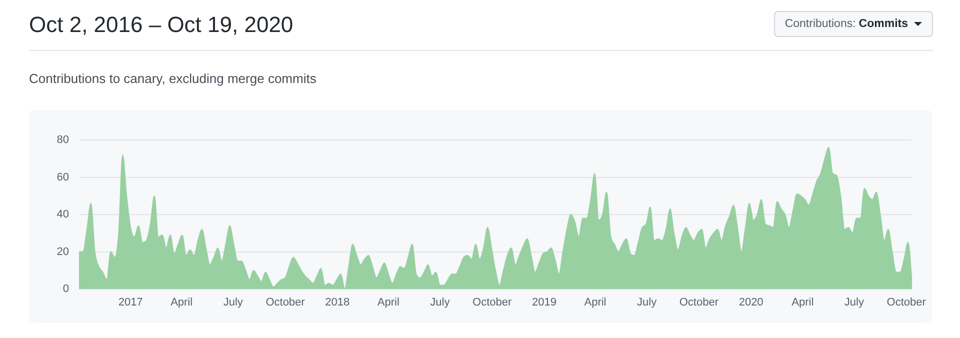  Describe the element at coordinates (337, 302) in the screenshot. I see `x-tick-label: 2018` at that location.